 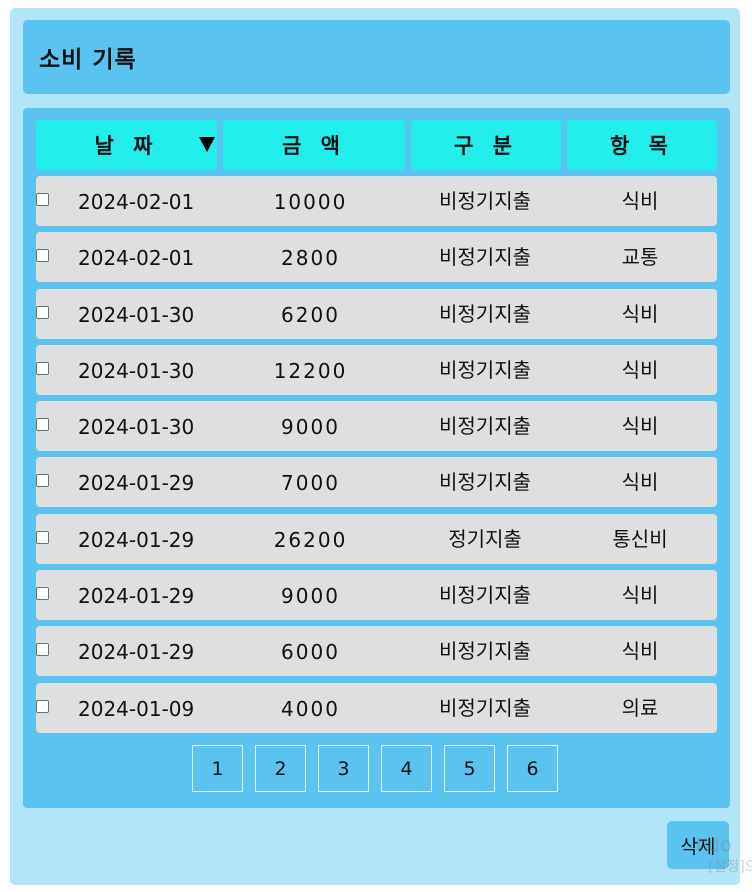 What do you see at coordinates (136, 708) in the screenshot?
I see `row-date: 2024-01-09` at bounding box center [136, 708].